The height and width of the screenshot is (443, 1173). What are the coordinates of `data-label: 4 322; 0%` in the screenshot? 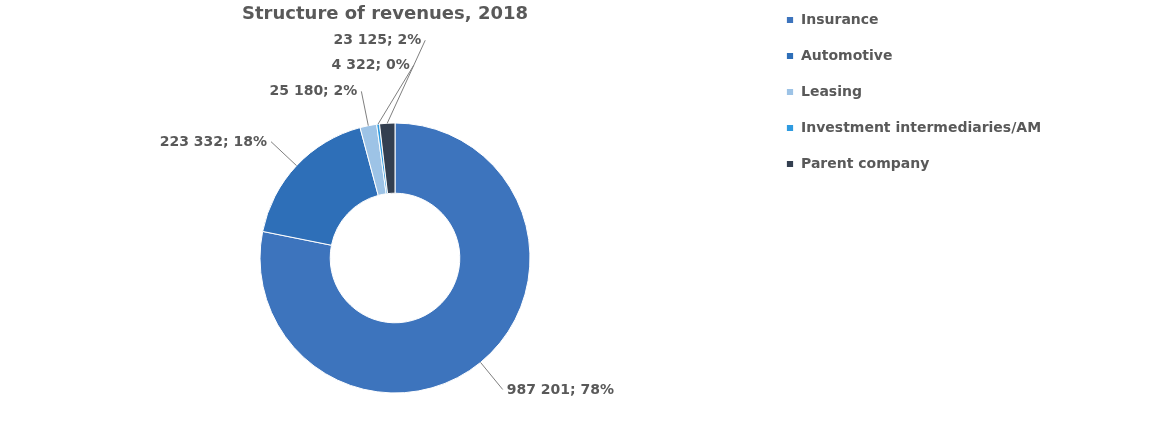 It's located at (370, 64).